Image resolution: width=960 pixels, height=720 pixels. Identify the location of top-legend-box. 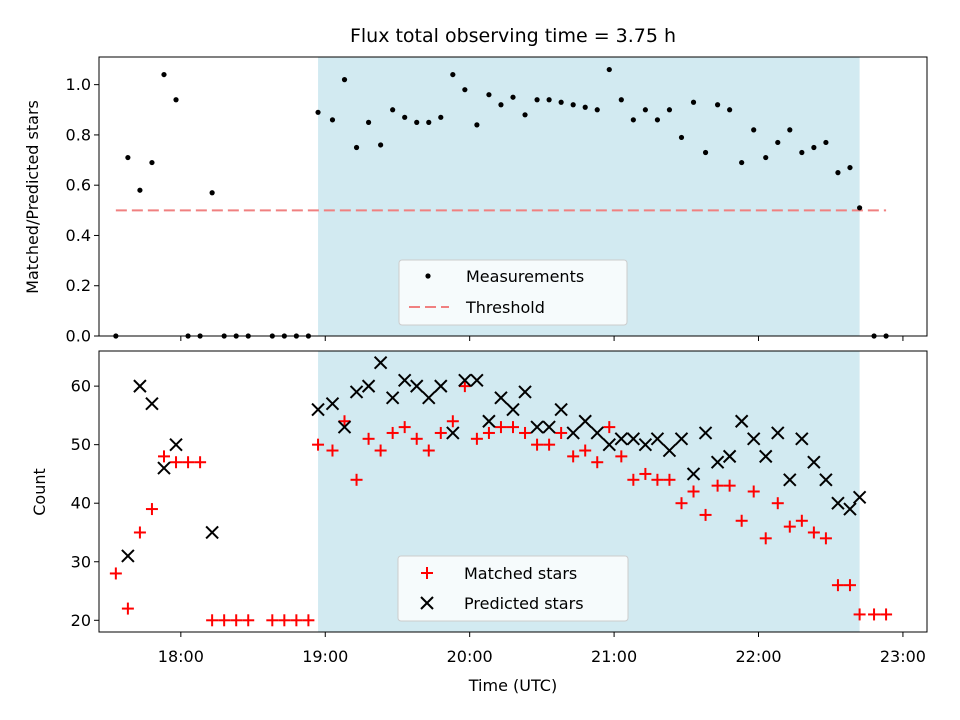
(513, 292).